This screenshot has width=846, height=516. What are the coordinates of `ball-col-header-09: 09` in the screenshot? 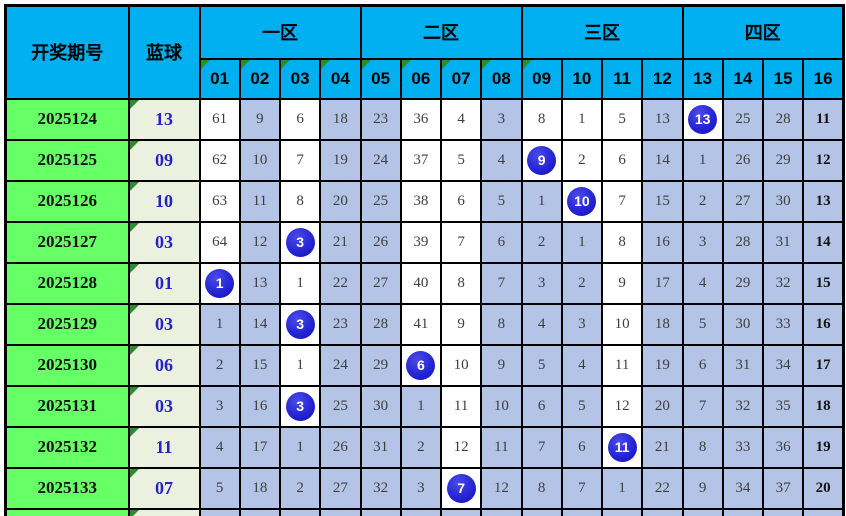 It's located at (541, 78).